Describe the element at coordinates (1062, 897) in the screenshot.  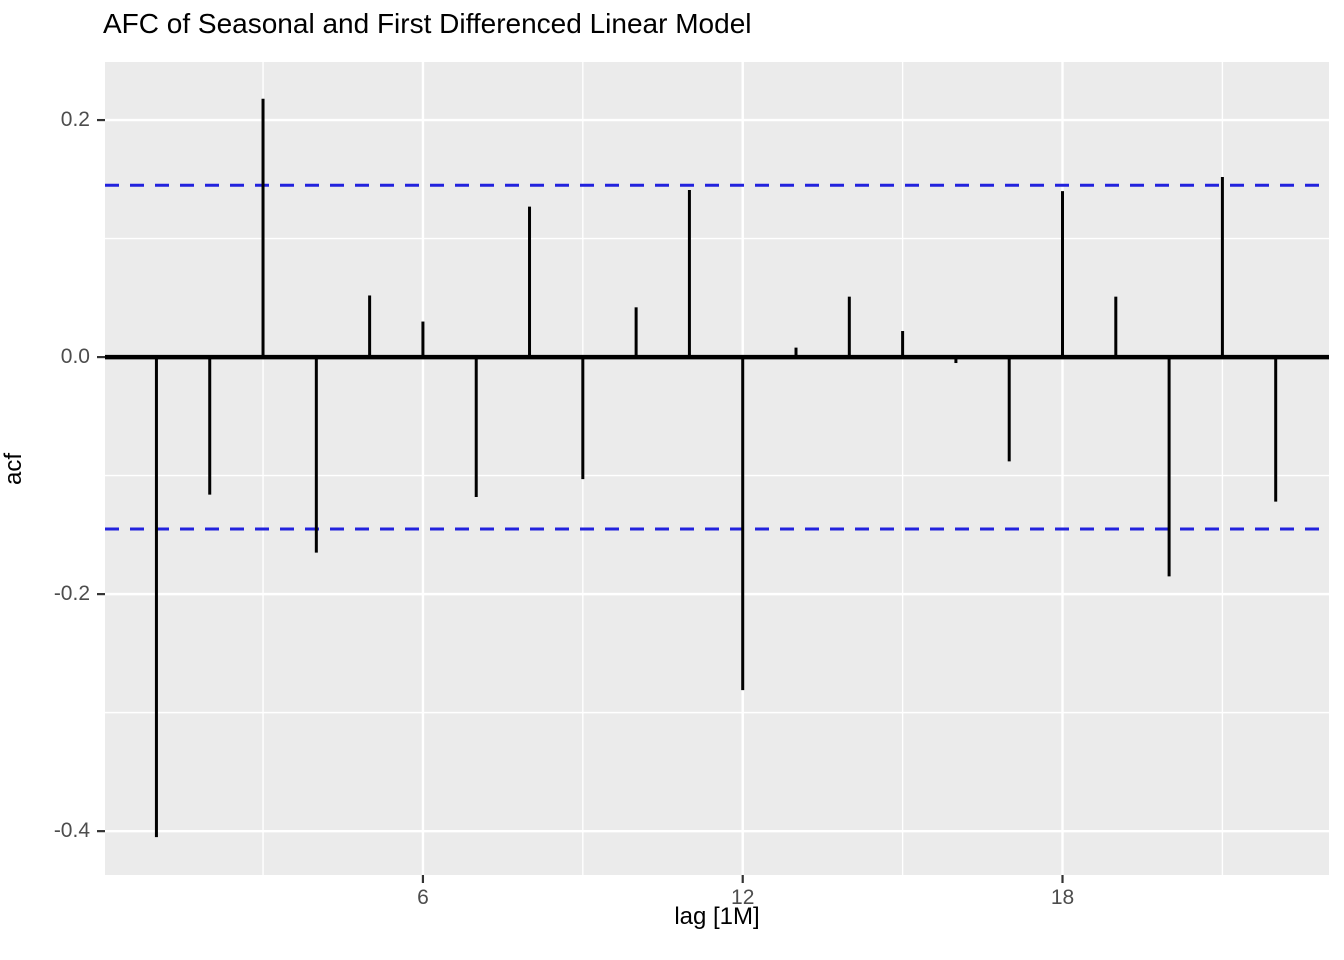
I see `x-tick-label: 18` at that location.